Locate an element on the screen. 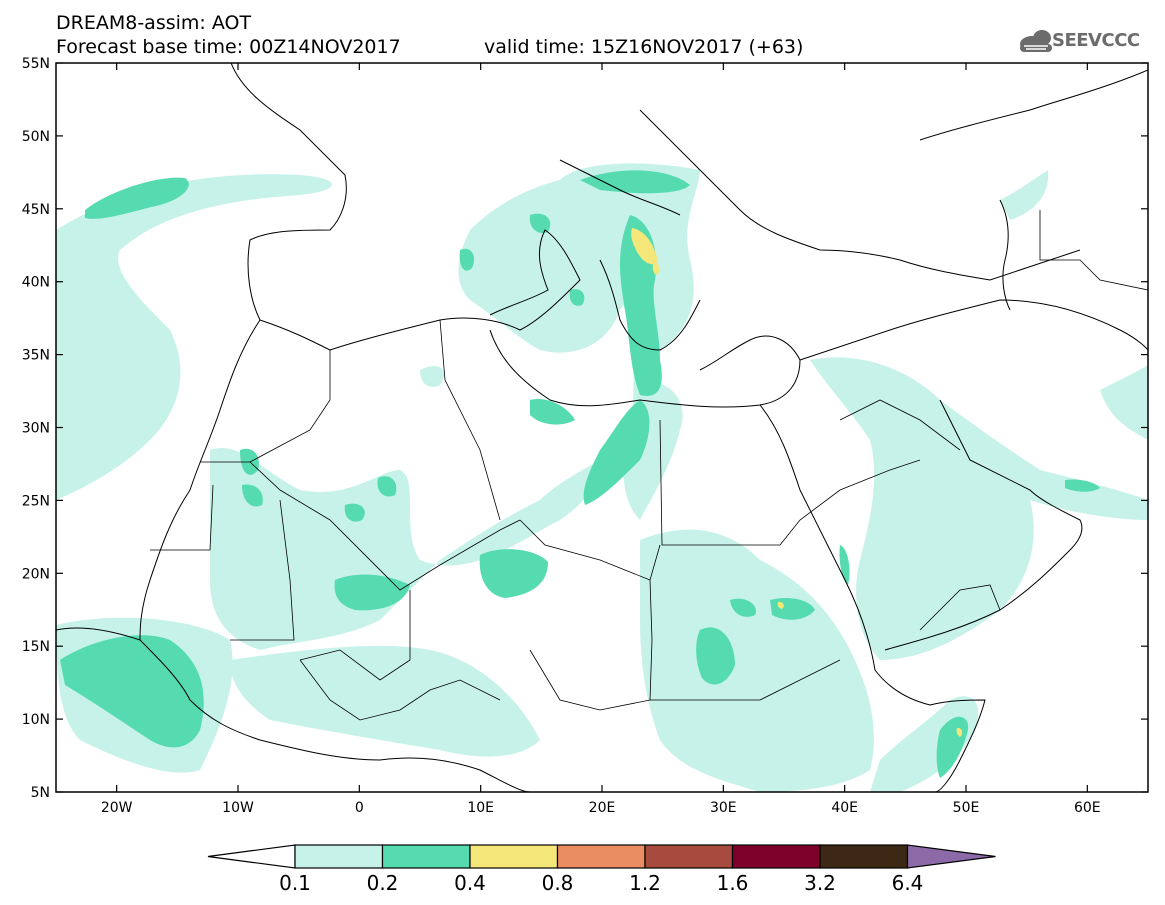 This screenshot has width=1165, height=905. lat-label: 10N is located at coordinates (36, 720).